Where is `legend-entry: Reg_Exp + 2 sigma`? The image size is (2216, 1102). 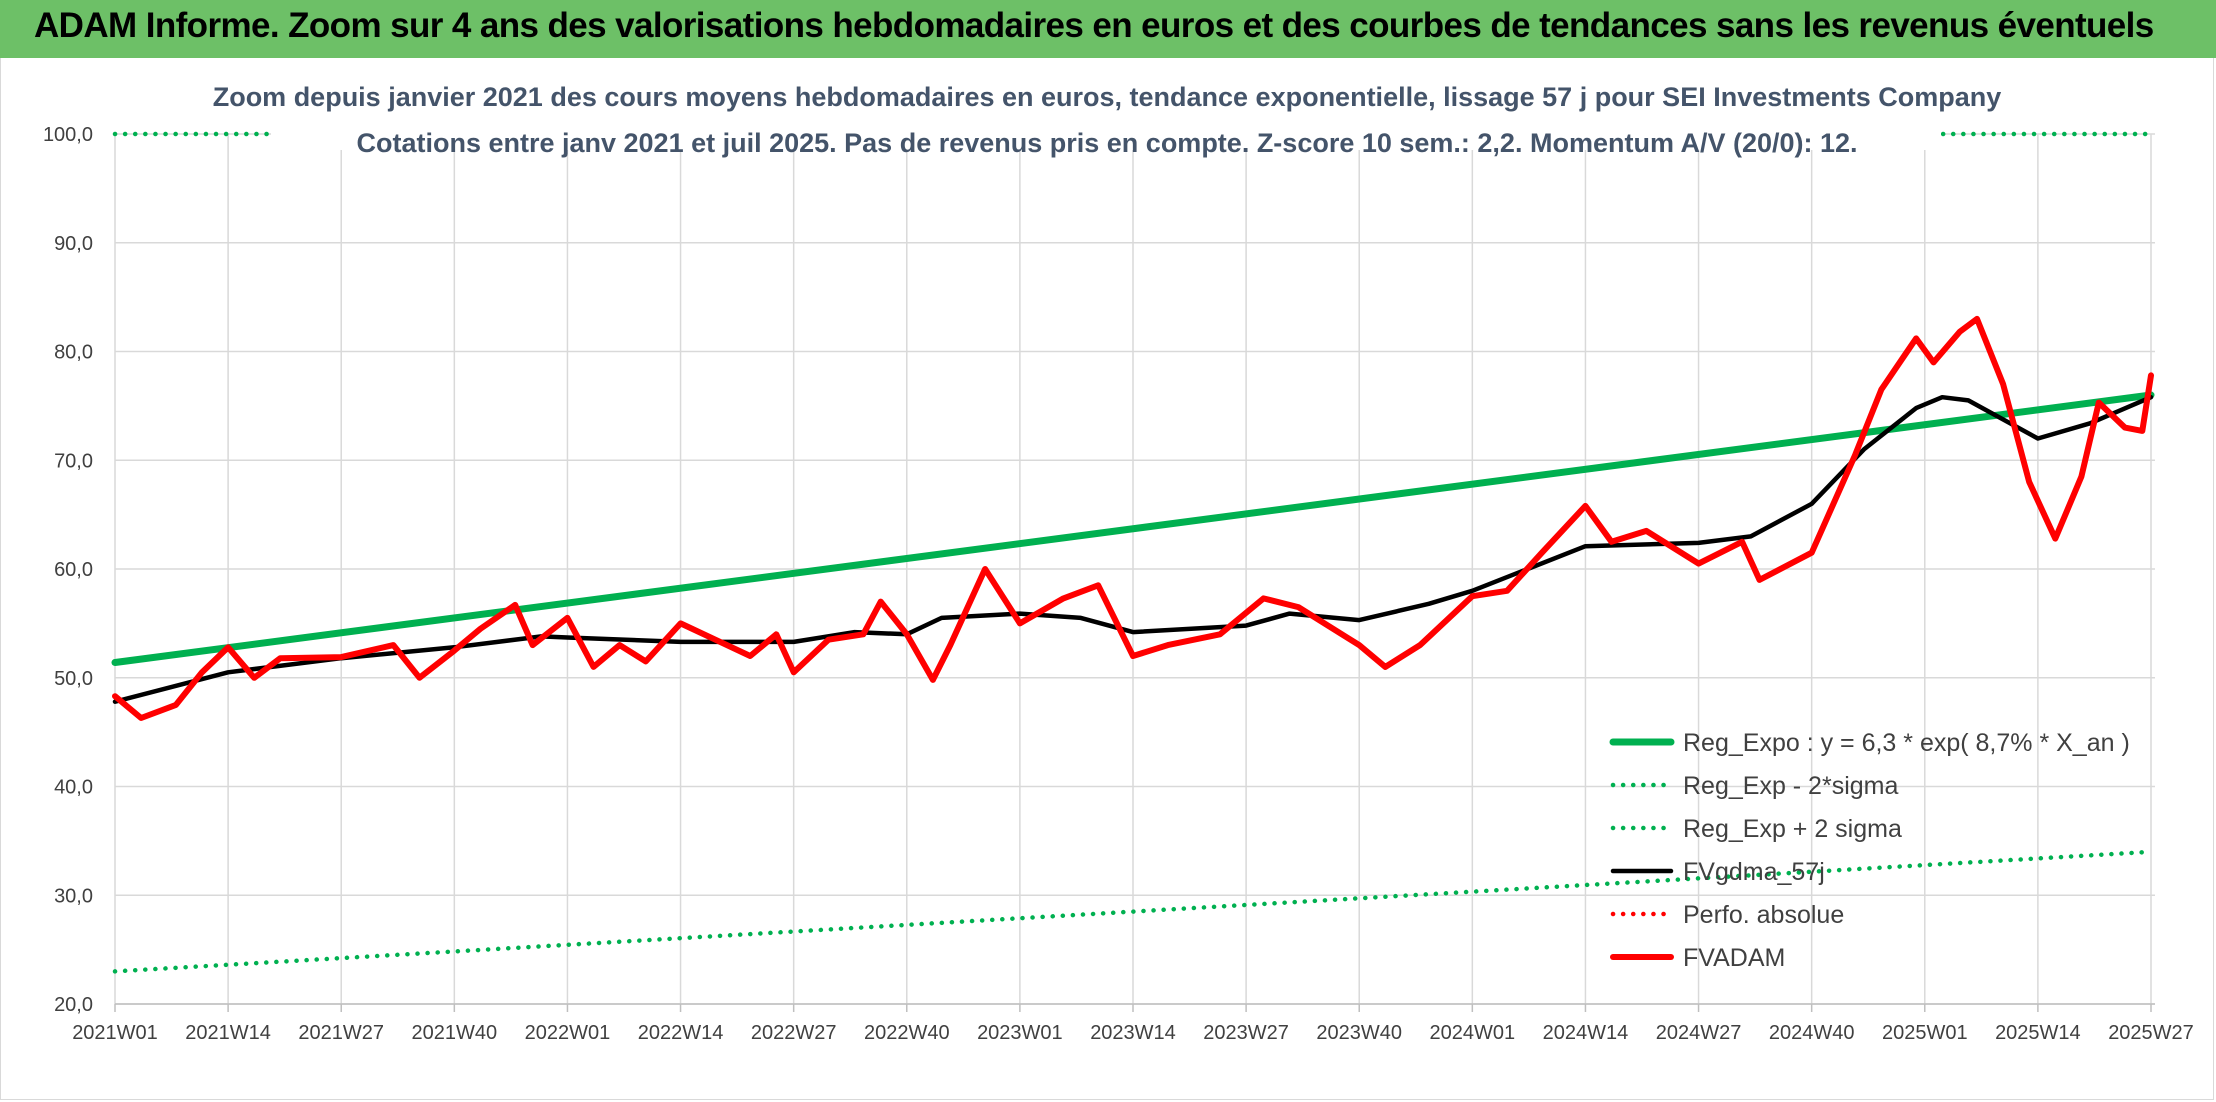 legend-entry: Reg_Exp + 2 sigma is located at coordinates (1792, 829).